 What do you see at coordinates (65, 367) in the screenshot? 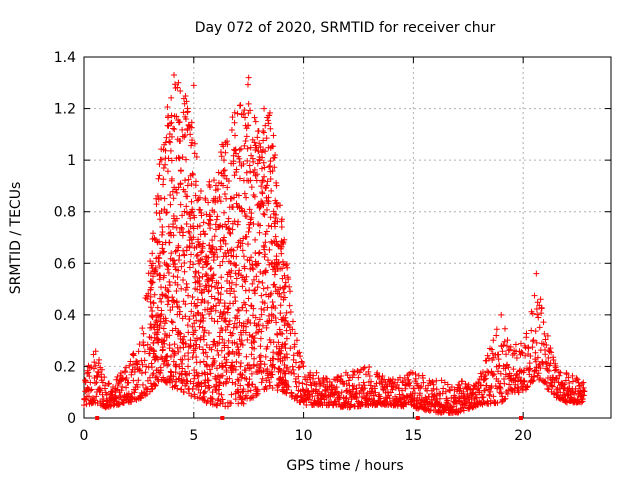
I see `y-tick-label: 0.2` at bounding box center [65, 367].